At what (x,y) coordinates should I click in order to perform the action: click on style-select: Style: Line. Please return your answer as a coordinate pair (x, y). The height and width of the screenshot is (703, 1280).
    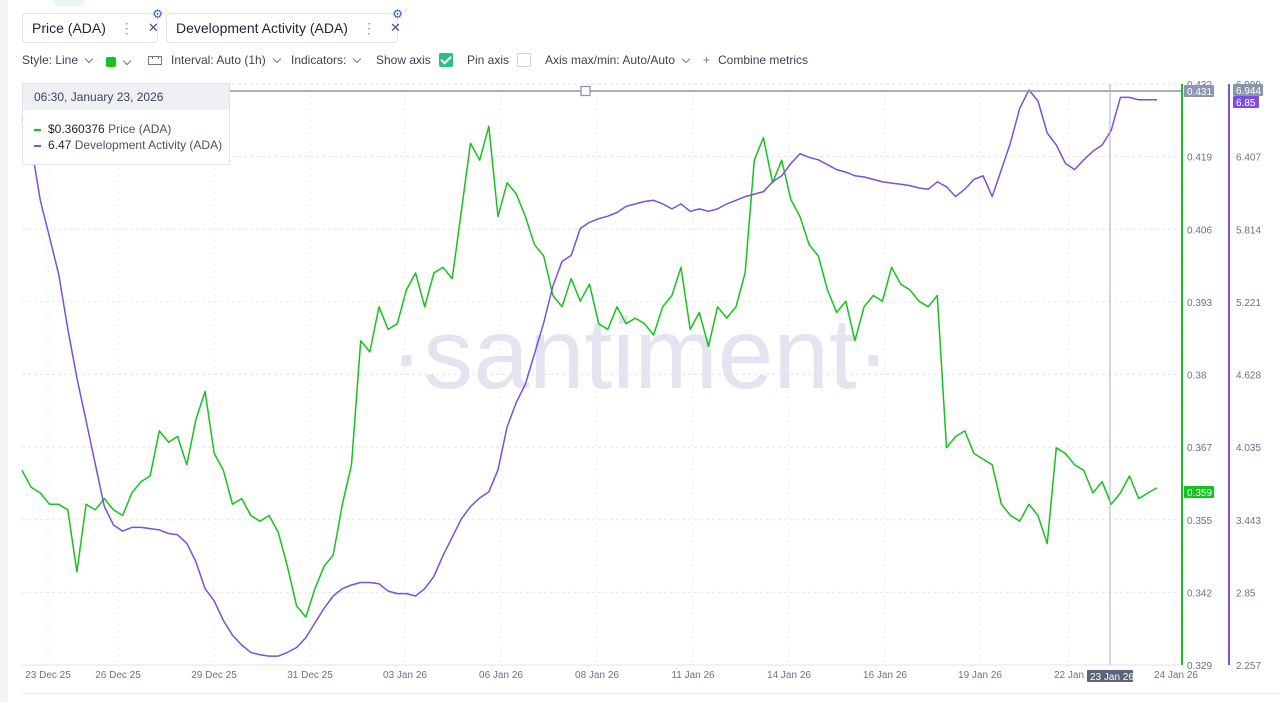
    Looking at the image, I should click on (58, 60).